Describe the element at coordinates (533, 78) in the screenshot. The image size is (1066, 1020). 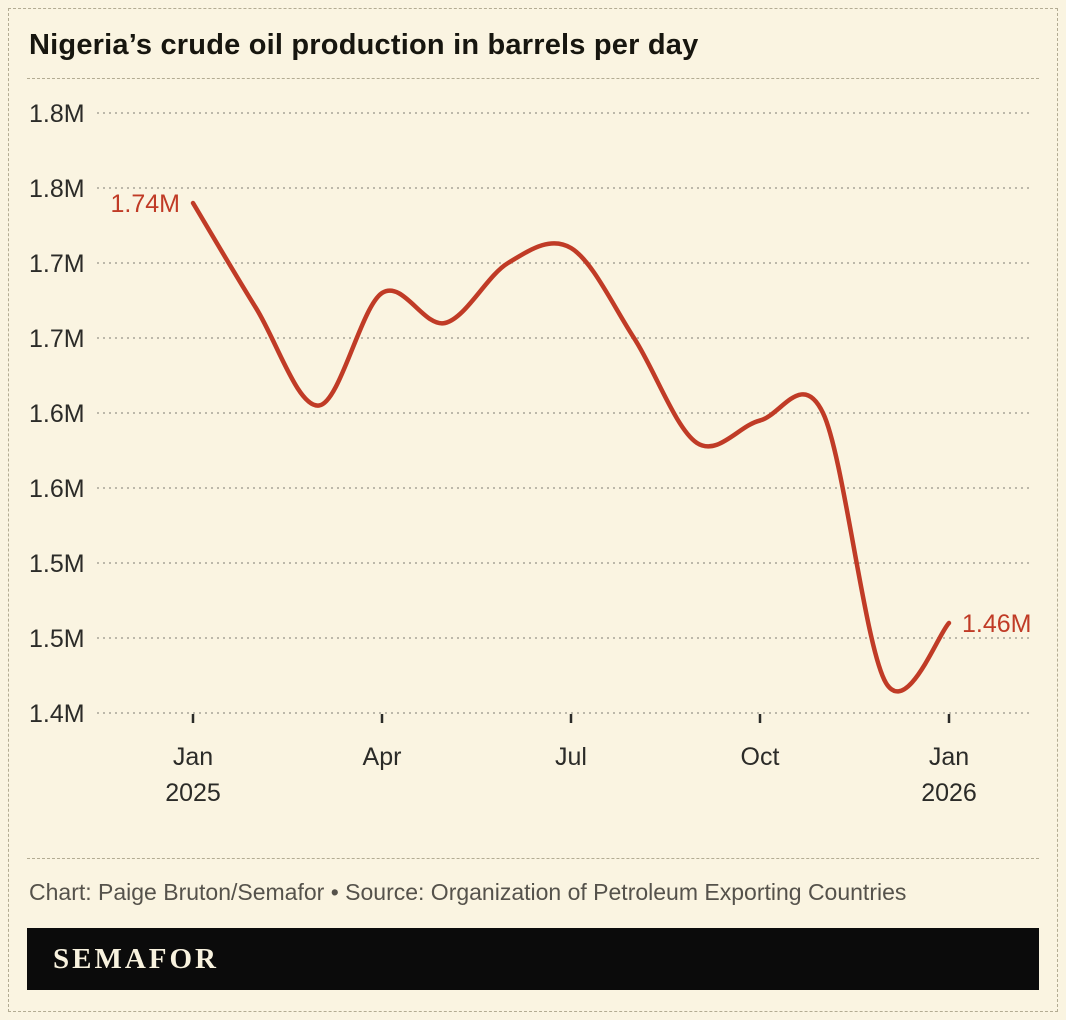
I see `divider-top` at that location.